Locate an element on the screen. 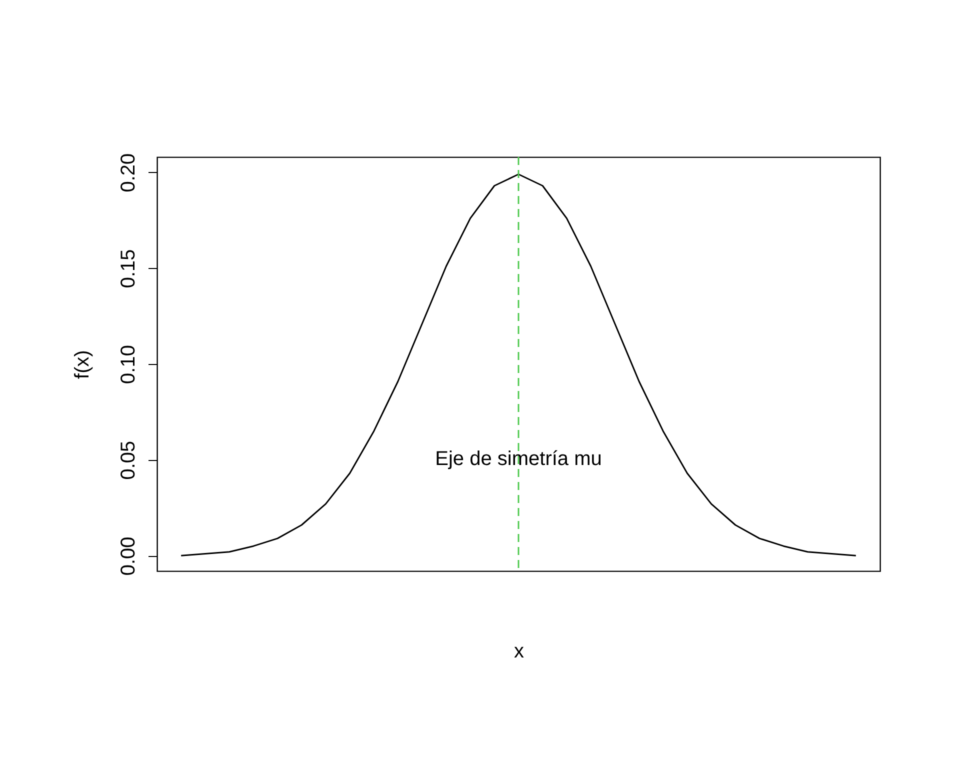 The image size is (960, 768). annotation: Eje de simetría mu is located at coordinates (518, 459).